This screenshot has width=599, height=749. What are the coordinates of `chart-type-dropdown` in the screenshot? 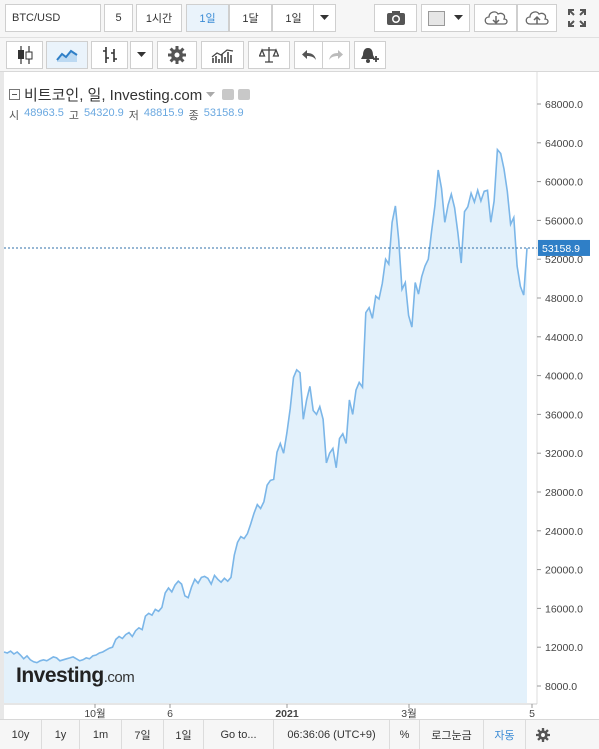 It's located at (141, 55).